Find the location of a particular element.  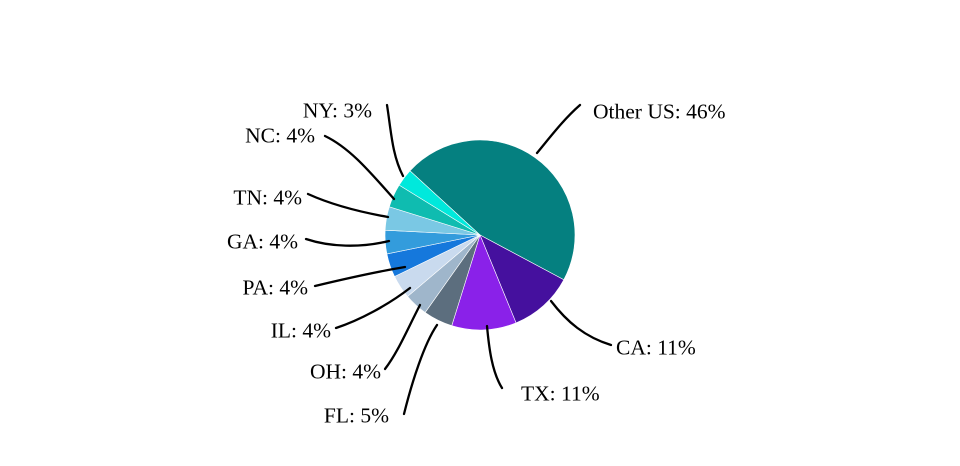

leader-line-pa is located at coordinates (360, 276).